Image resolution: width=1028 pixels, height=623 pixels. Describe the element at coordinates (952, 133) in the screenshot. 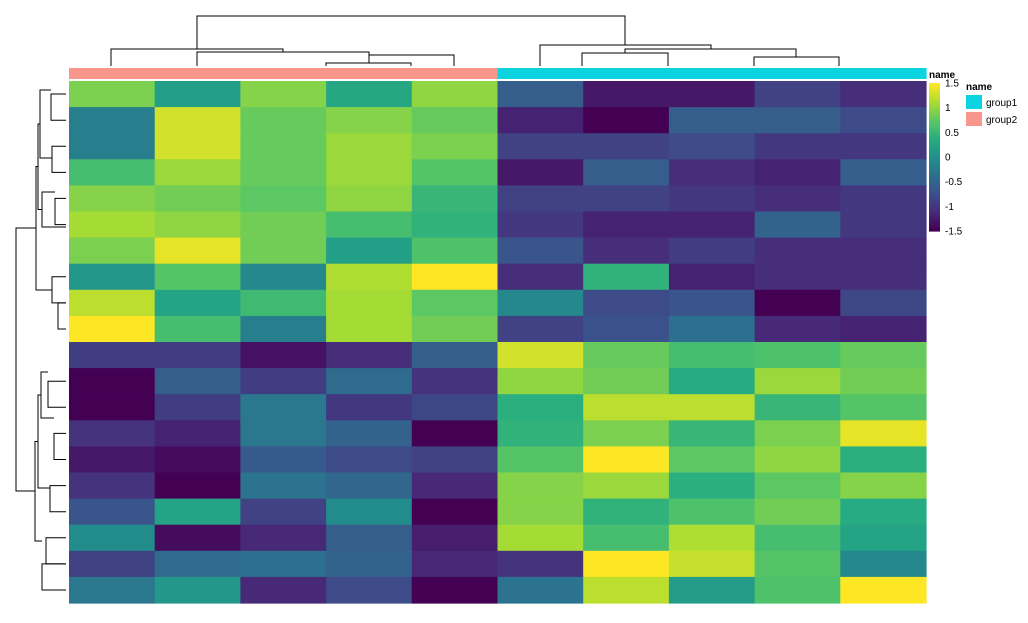

I see `colorbar-tick-label: 0.5` at that location.